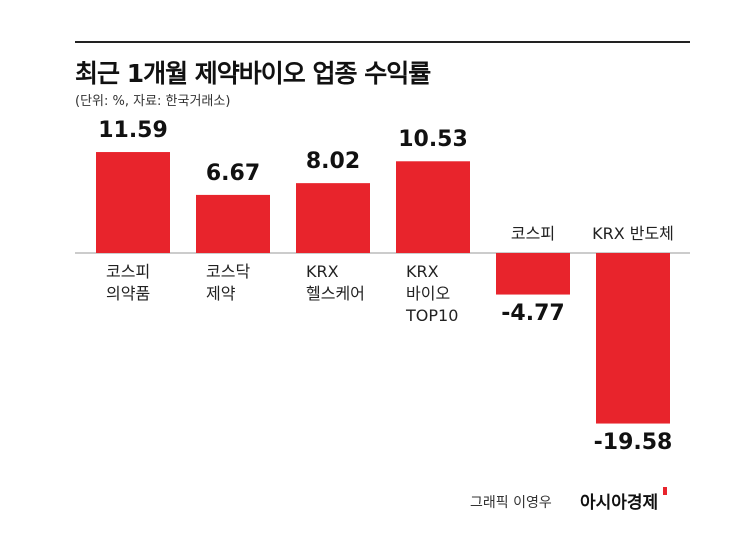  Describe the element at coordinates (333, 162) in the screenshot. I see `value-label: 8.02` at that location.